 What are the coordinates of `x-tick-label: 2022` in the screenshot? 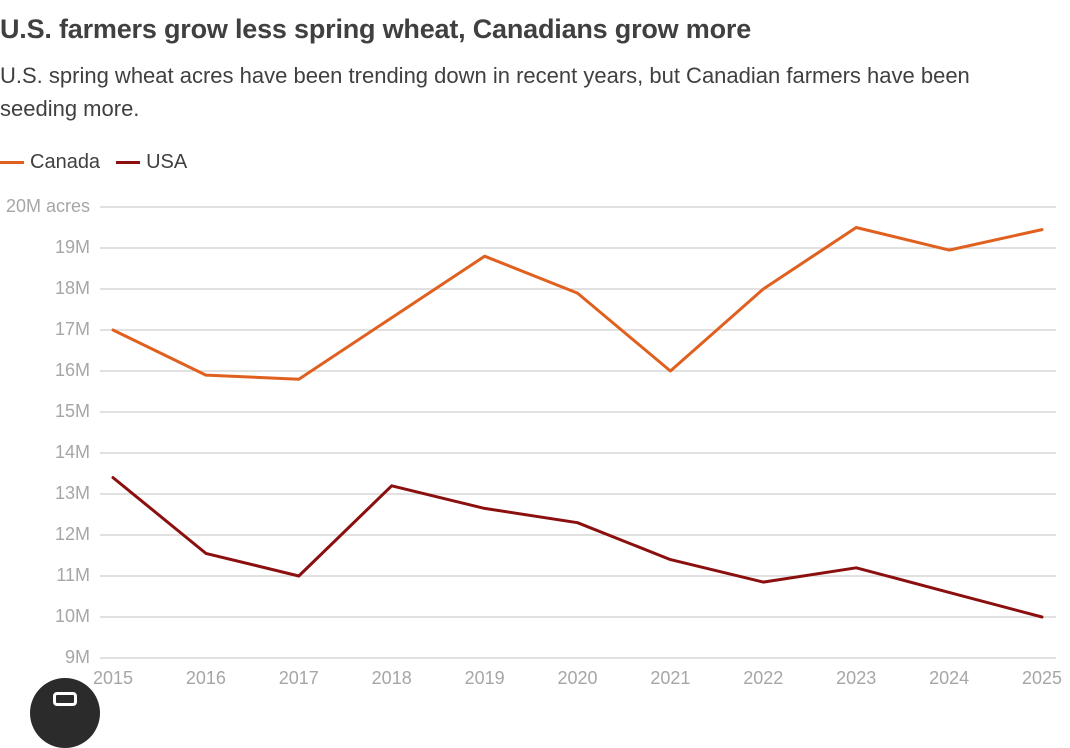 It's located at (763, 678).